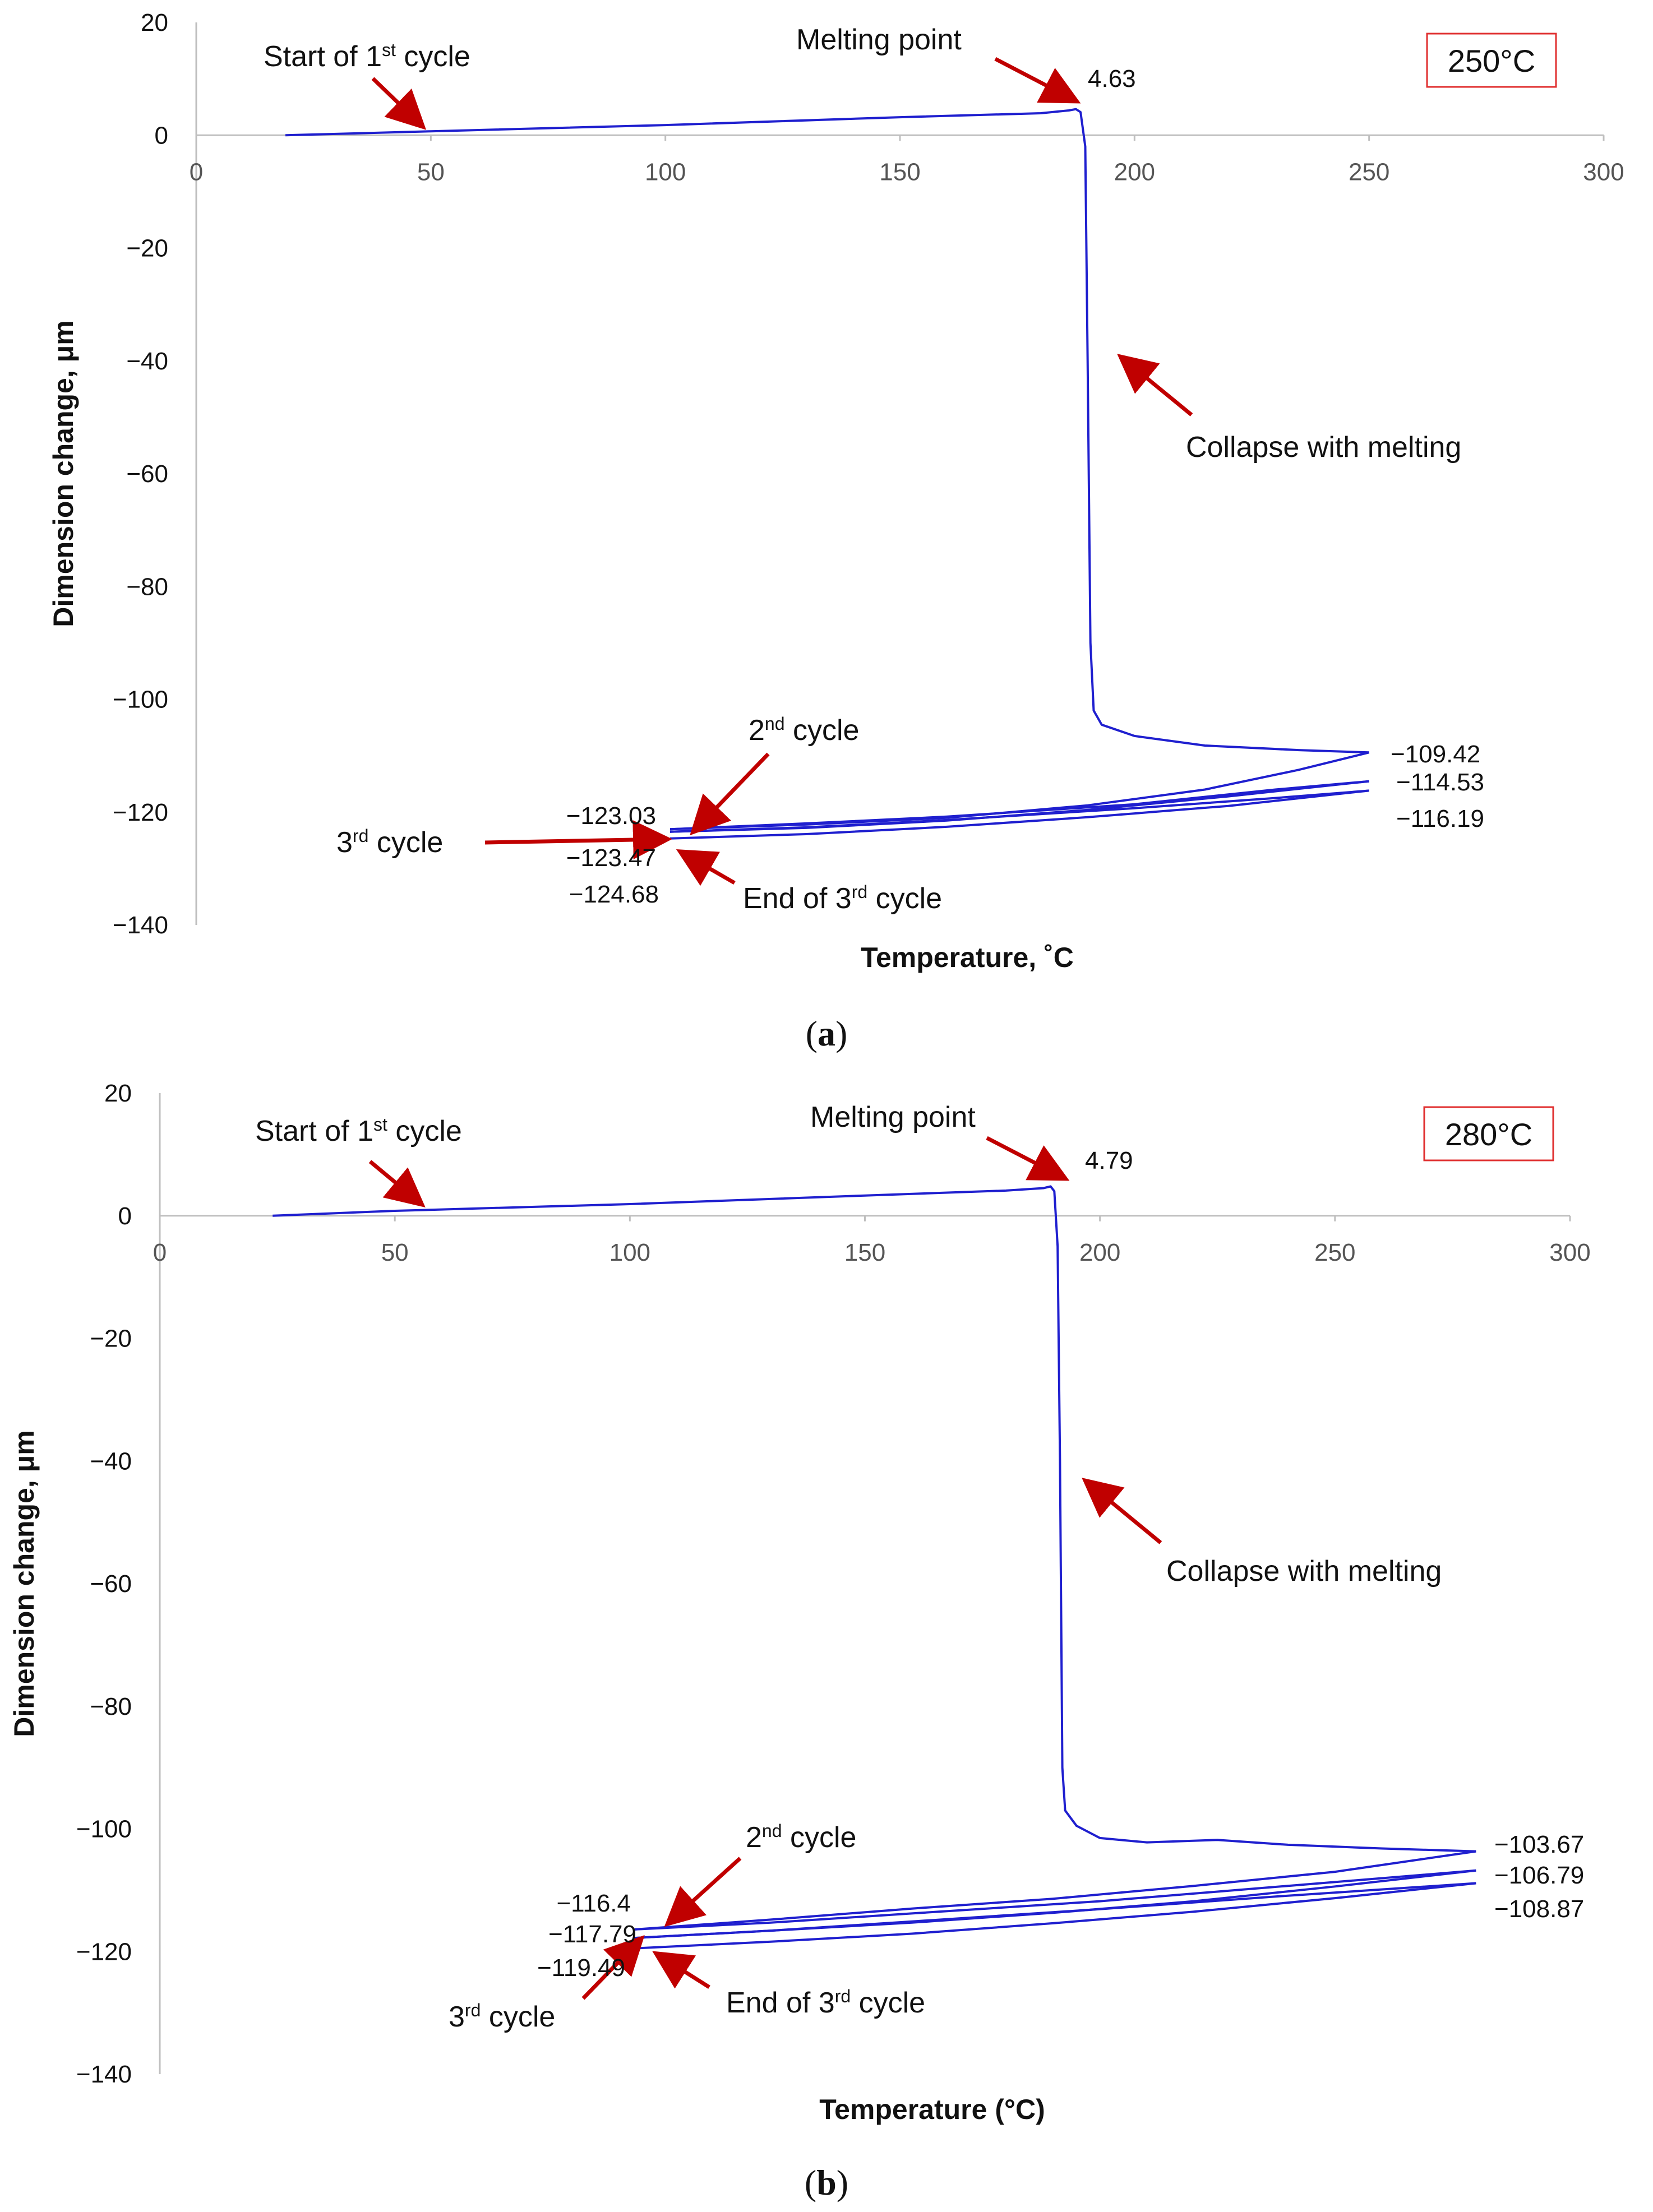 This screenshot has height=2212, width=1653. I want to click on temperature-box-label: 280°C, so click(1488, 1134).